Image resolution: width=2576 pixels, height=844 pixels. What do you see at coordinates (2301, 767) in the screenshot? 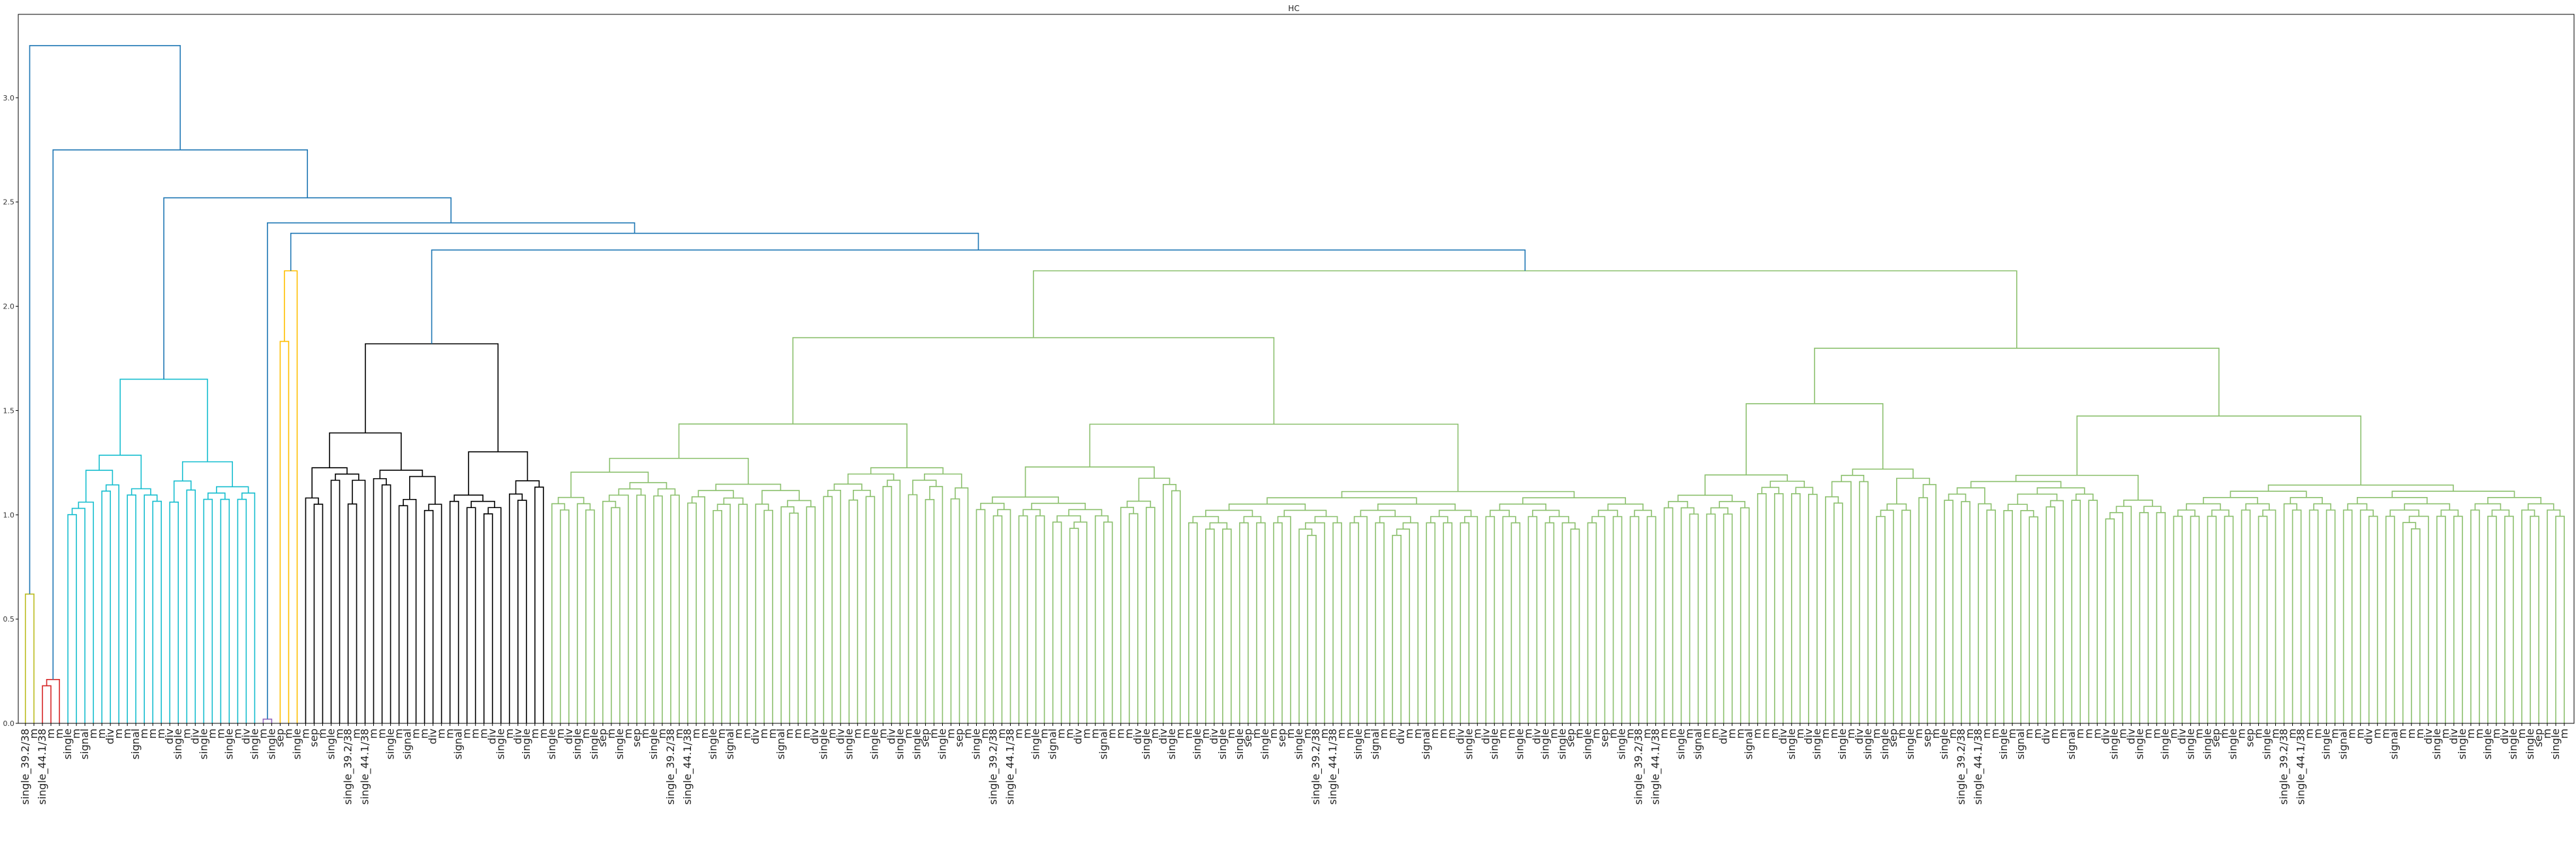
I see `leaf-label: single_44.1/38` at bounding box center [2301, 767].